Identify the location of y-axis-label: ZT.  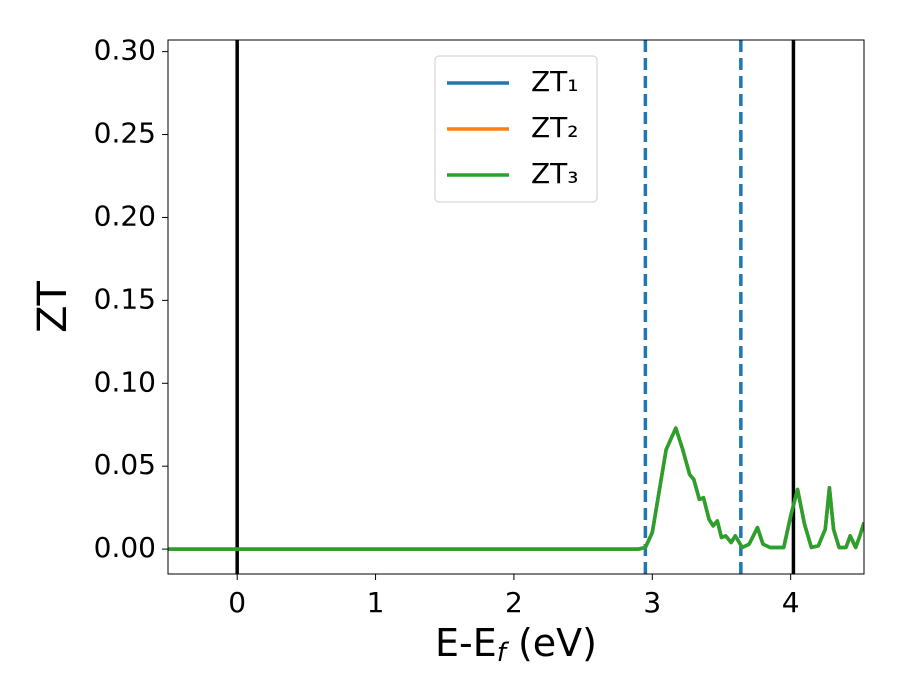
(53, 307).